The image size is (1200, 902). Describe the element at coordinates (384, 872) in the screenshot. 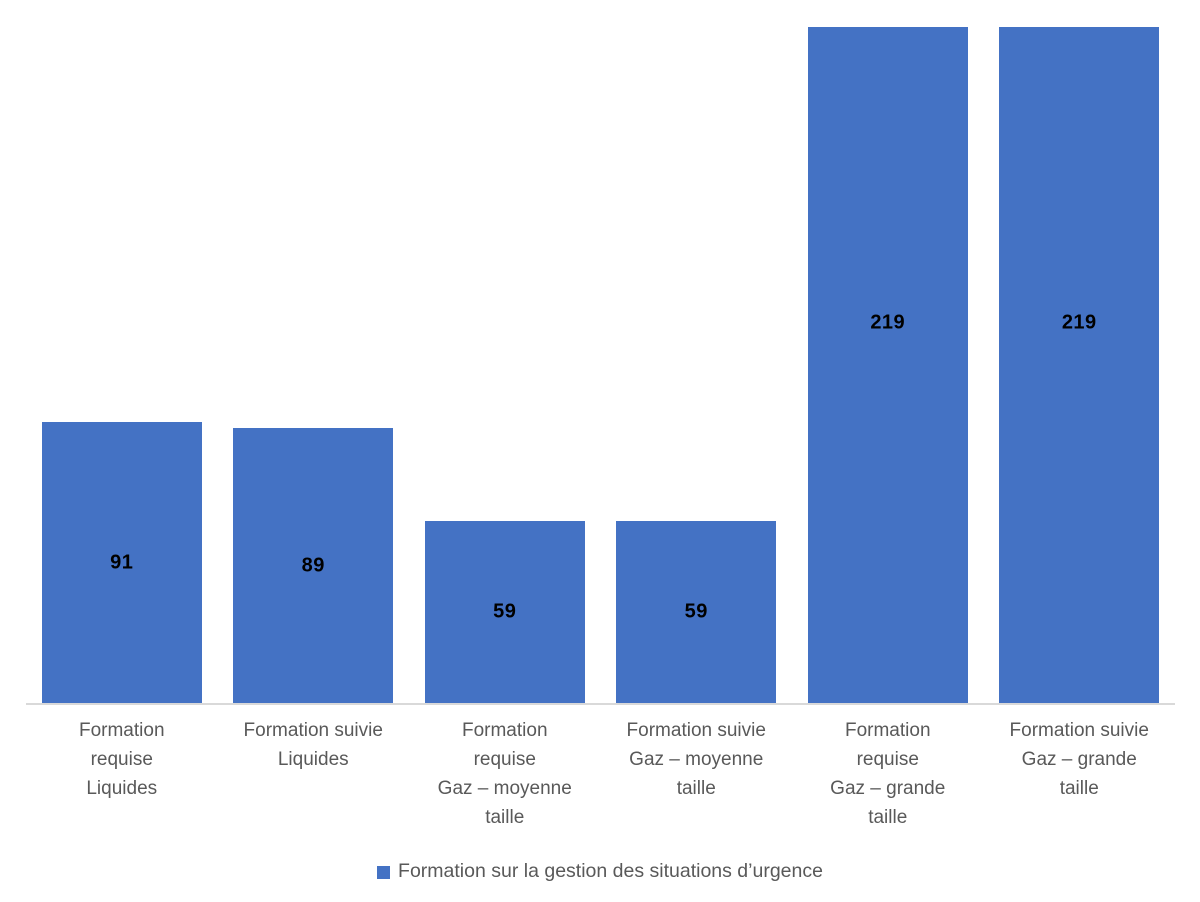

I see `legend-marker-icon` at that location.